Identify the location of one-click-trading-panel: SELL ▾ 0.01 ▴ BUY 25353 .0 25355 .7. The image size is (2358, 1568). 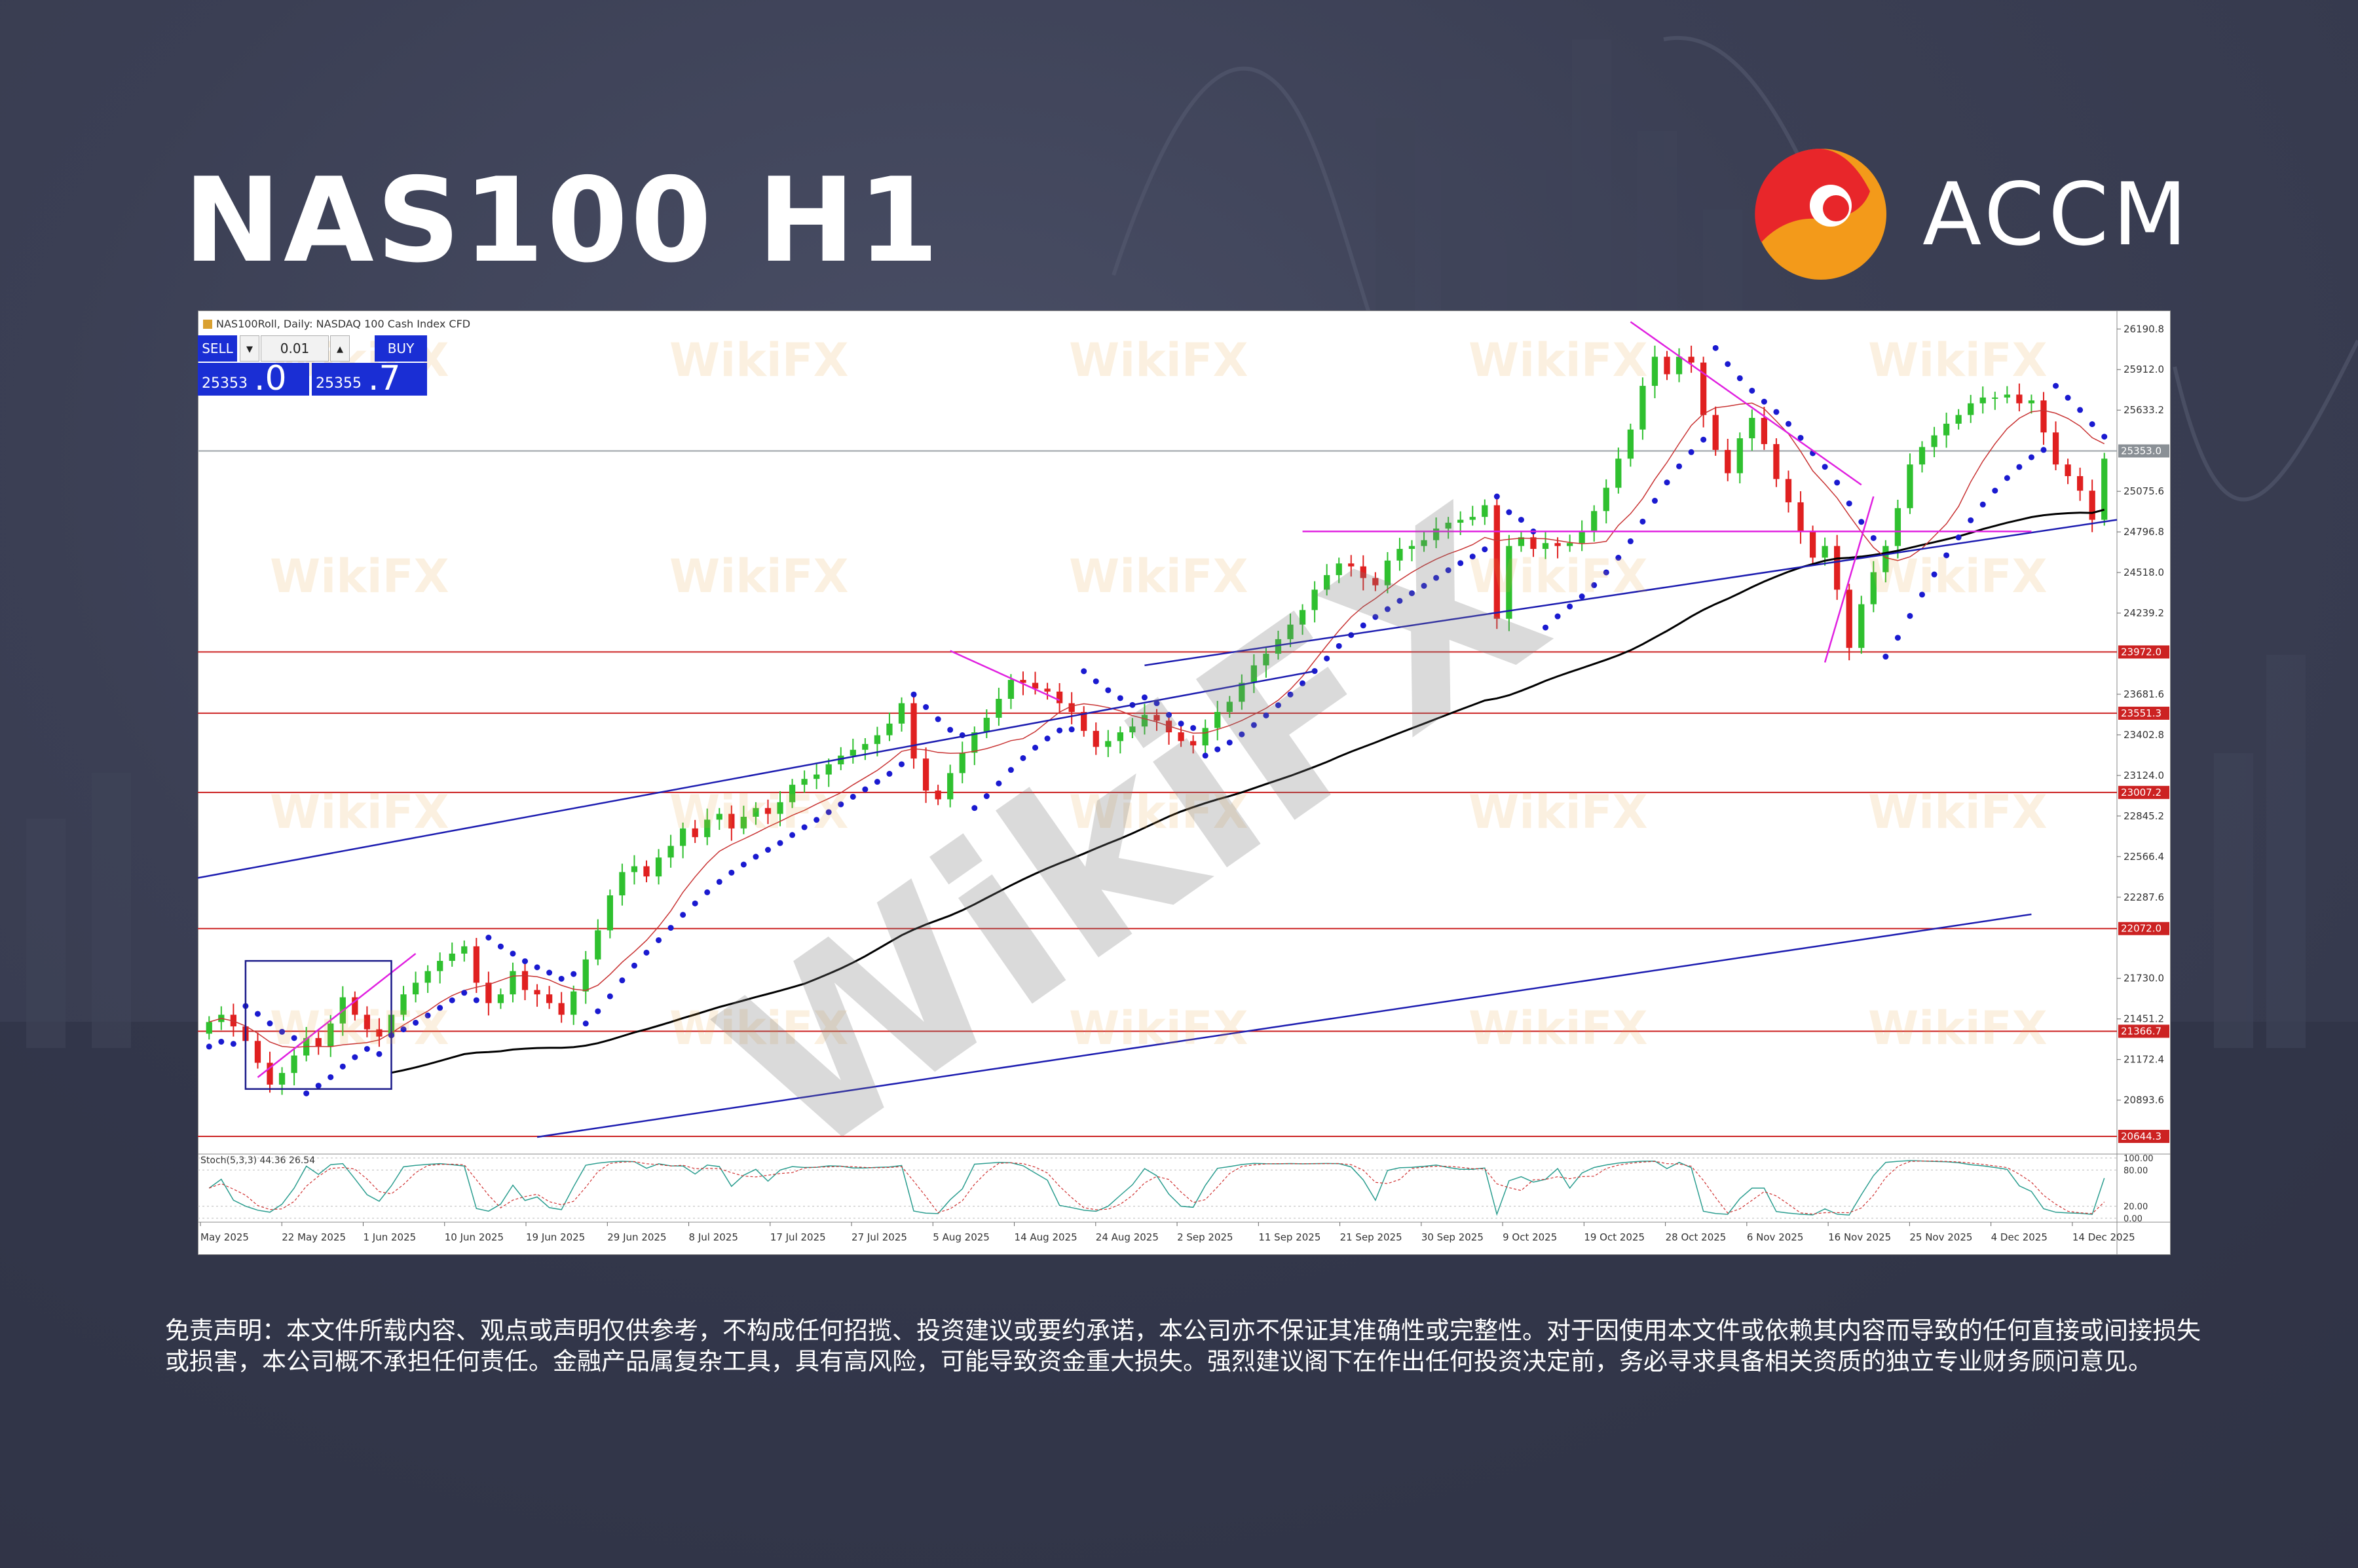
(313, 365).